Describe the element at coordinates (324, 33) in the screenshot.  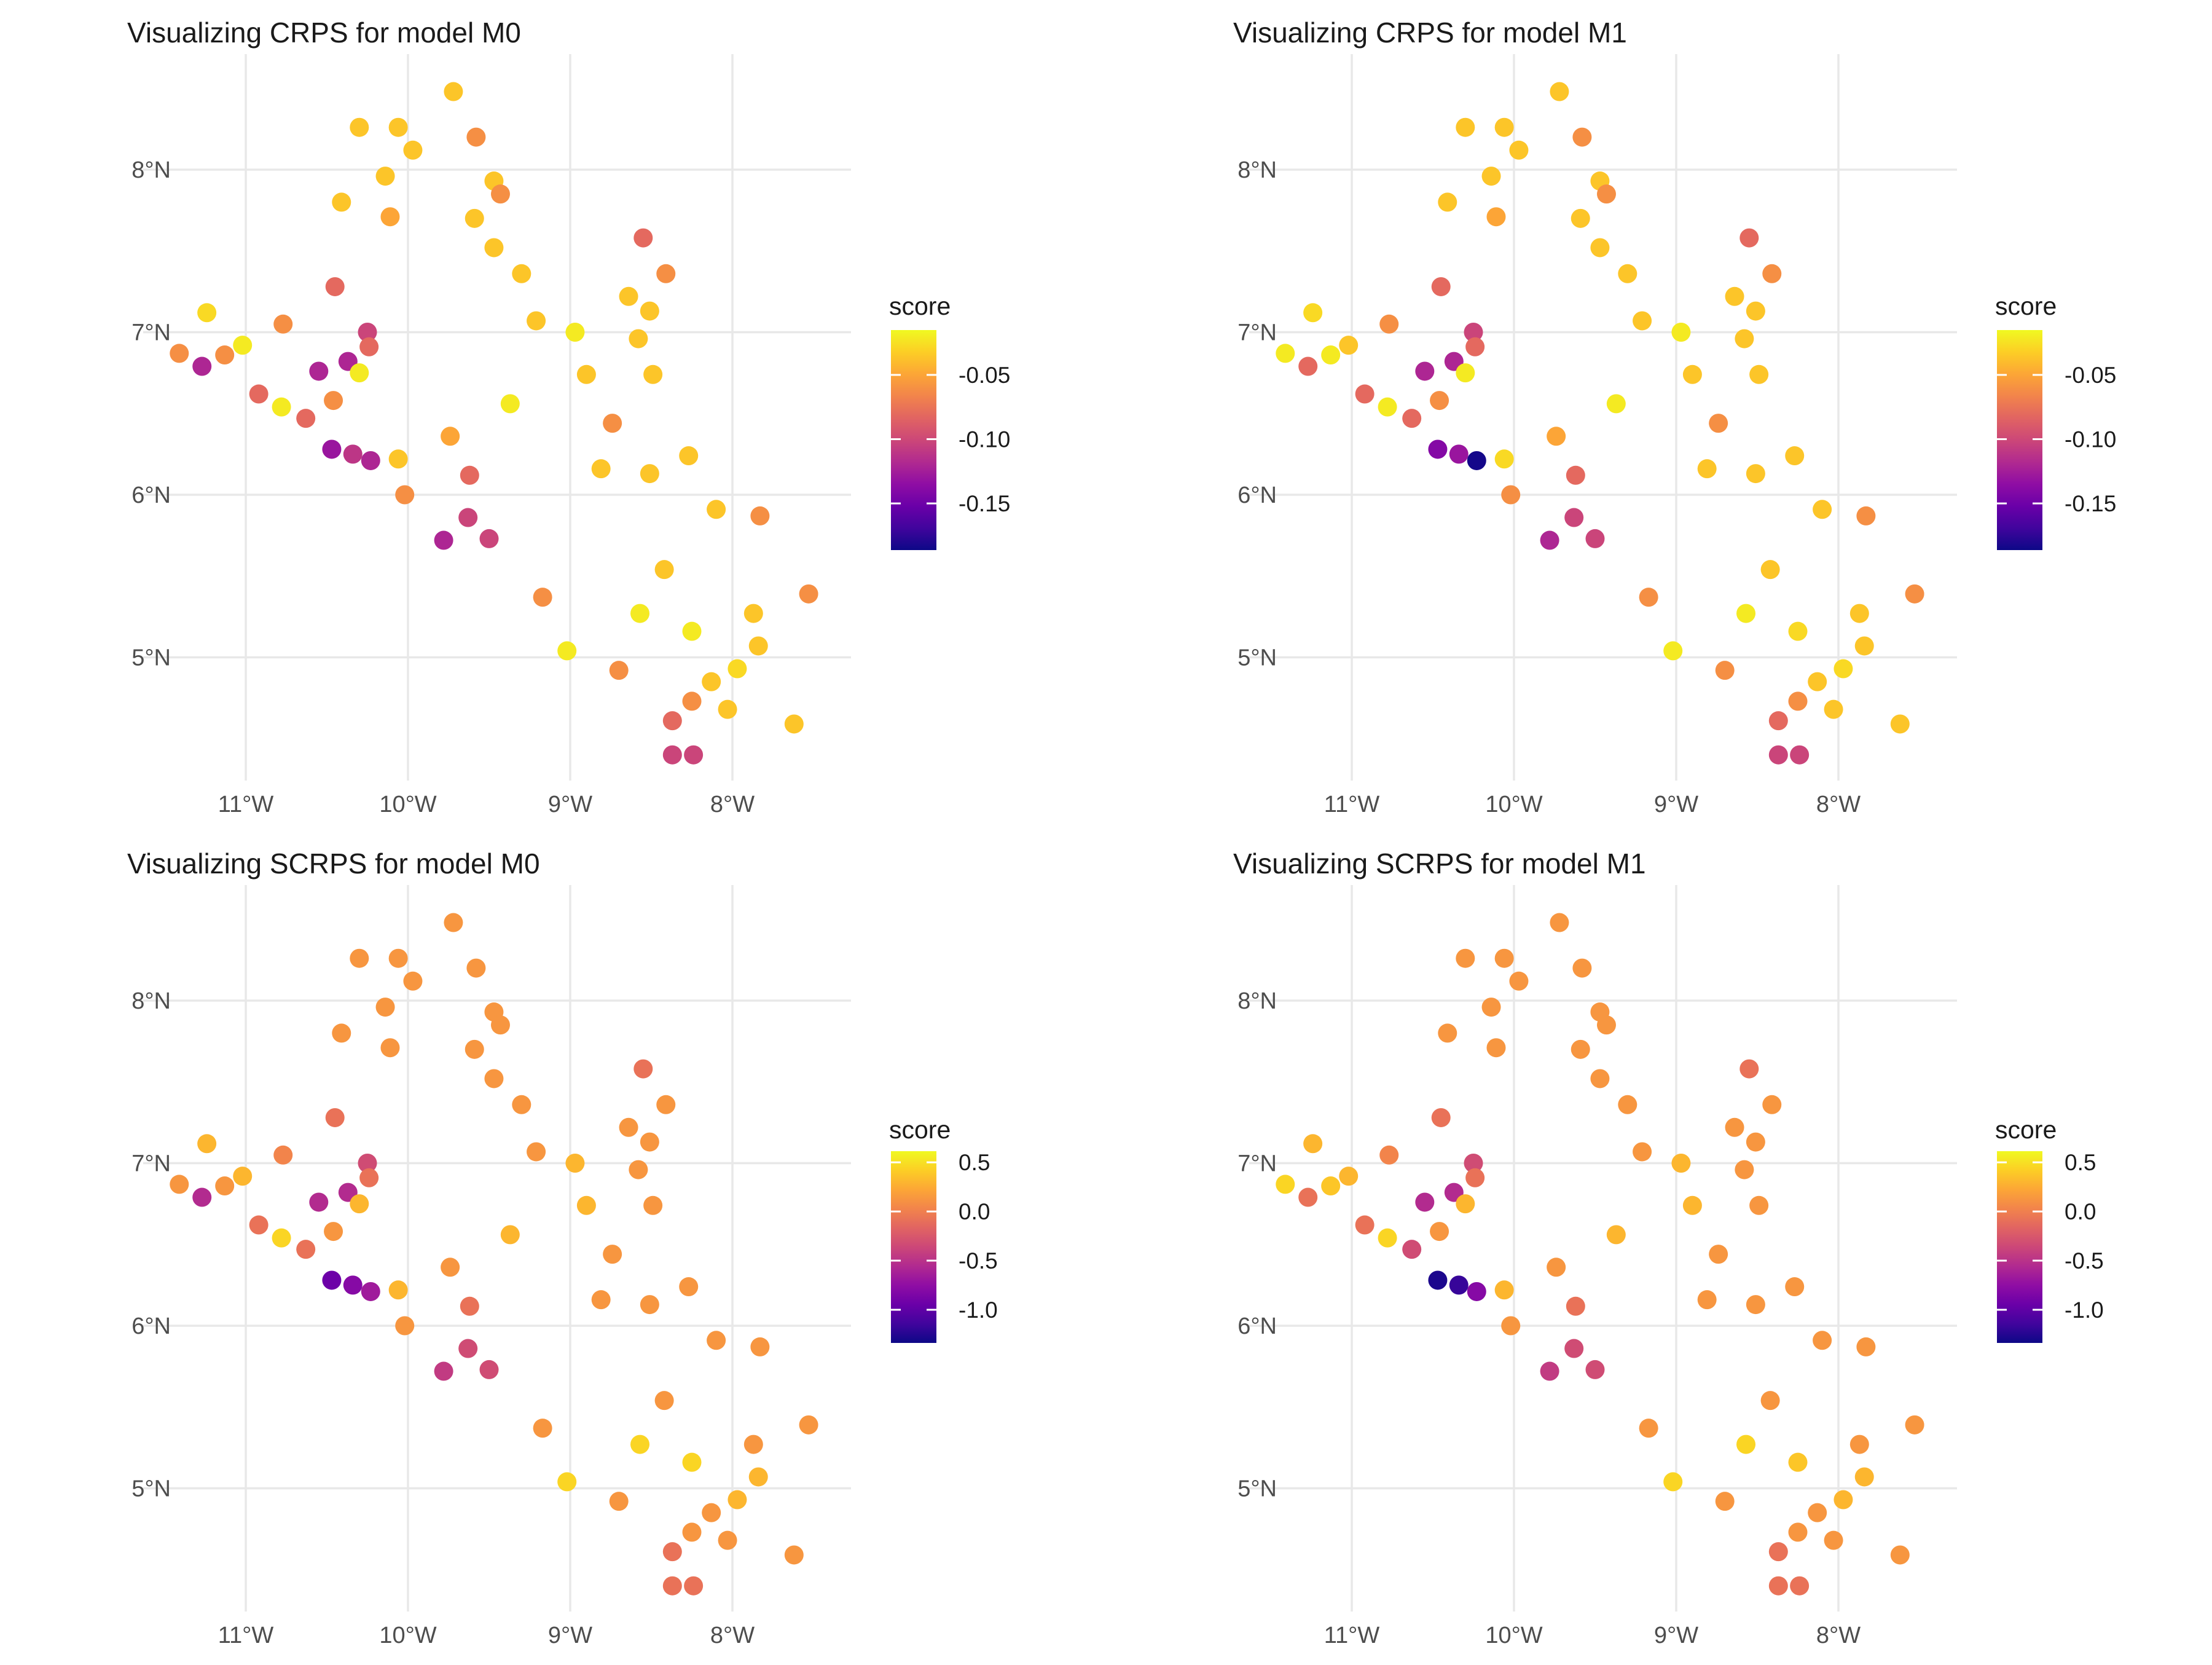
I see `panel-title: Visualizing CRPS for model M0` at that location.